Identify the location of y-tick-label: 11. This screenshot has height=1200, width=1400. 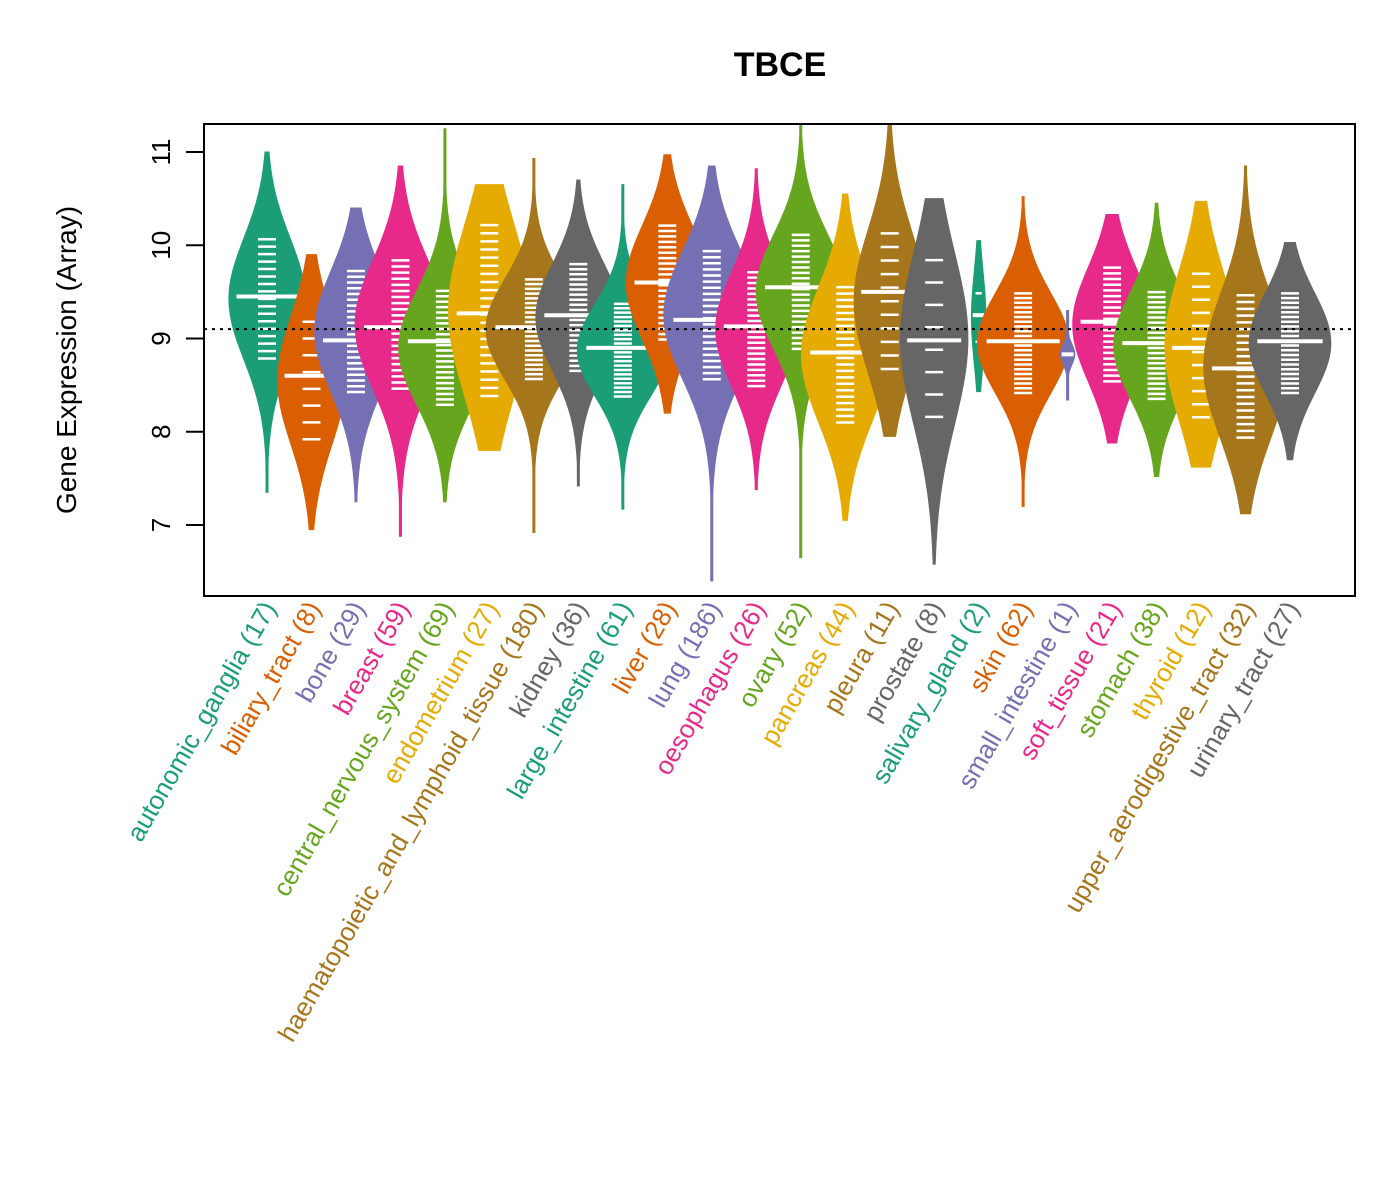
(161, 152).